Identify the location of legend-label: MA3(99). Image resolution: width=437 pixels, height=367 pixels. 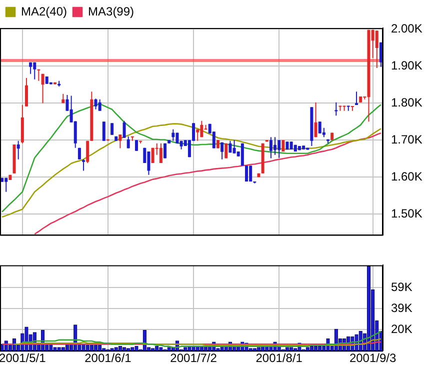
(111, 11).